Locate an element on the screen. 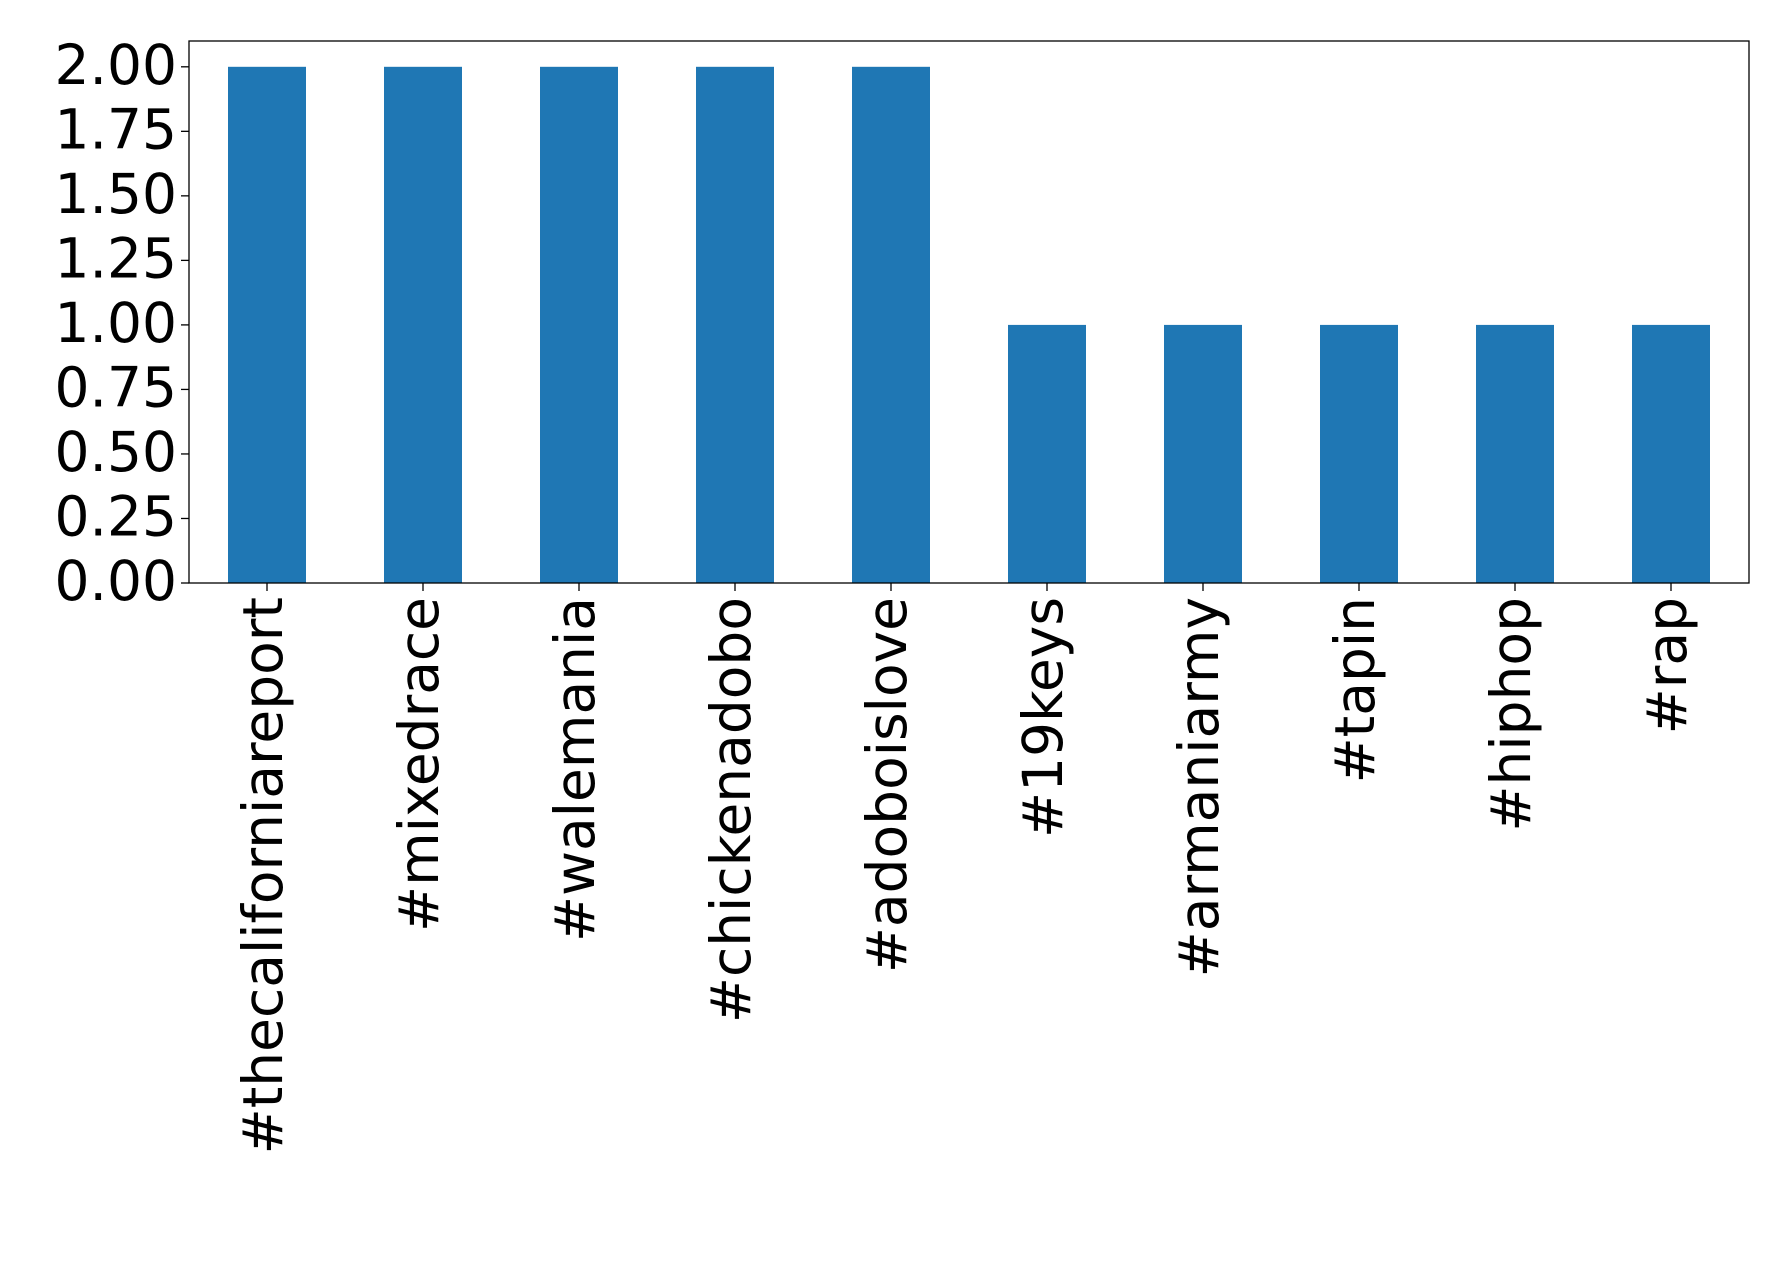  x-tick-label: #walemania is located at coordinates (575, 769).